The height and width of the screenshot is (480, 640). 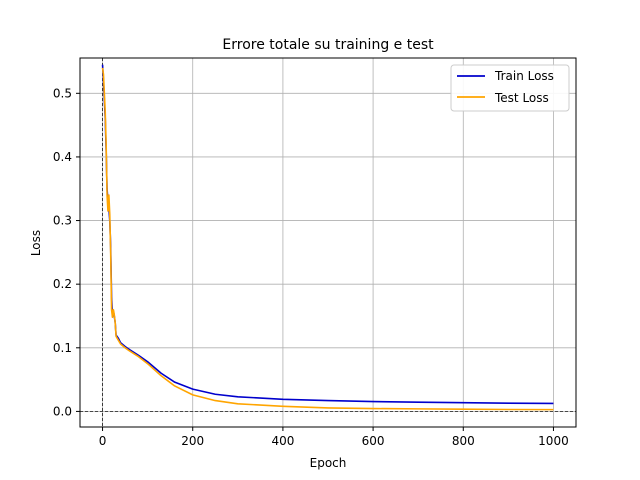 What do you see at coordinates (66, 252) in the screenshot?
I see `y-axis-ticks: 0.0 0.1 0.2 0.3 0.4 0.5` at bounding box center [66, 252].